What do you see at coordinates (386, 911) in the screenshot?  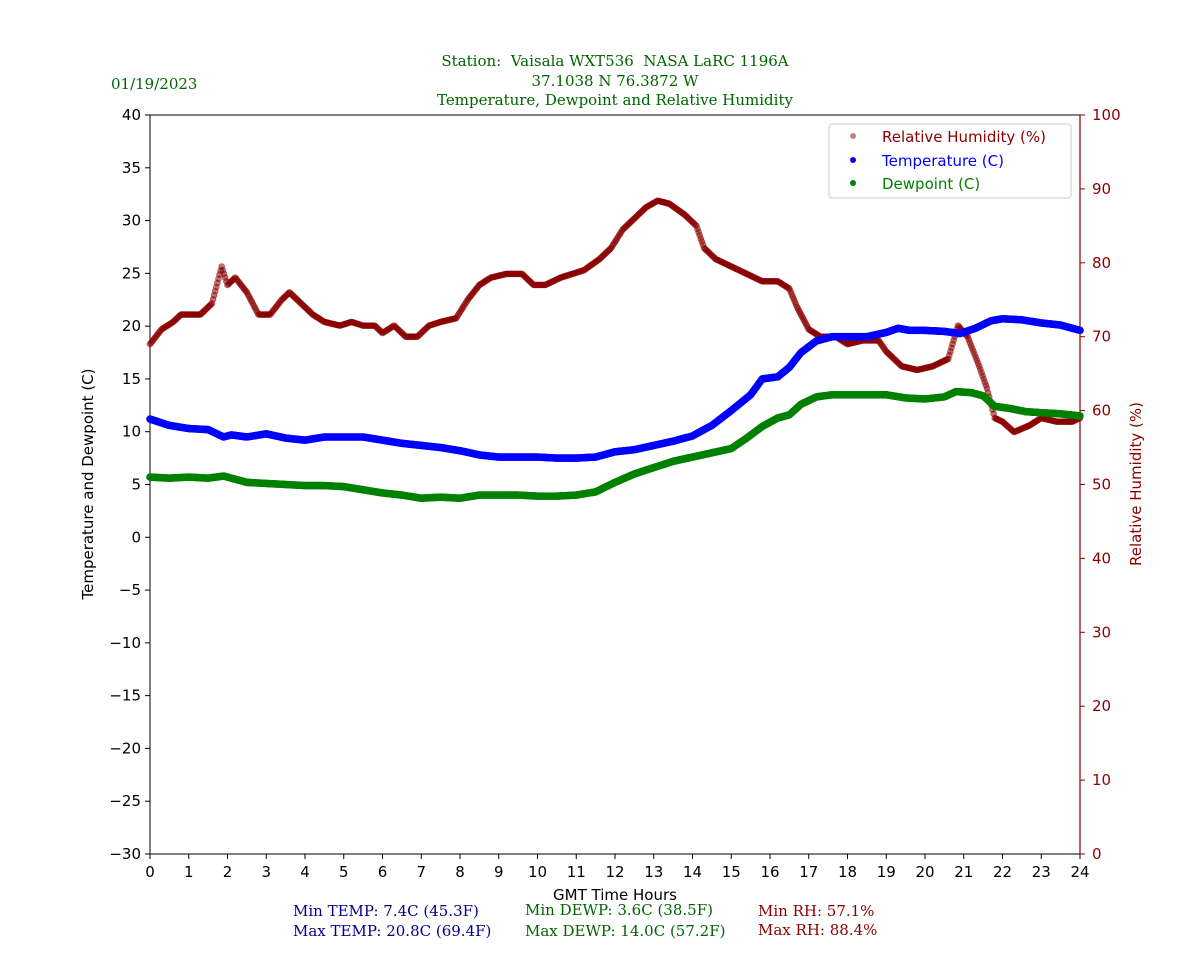 I see `stat-min-temp: Min TEMP: 7.4C (45.3F)` at bounding box center [386, 911].